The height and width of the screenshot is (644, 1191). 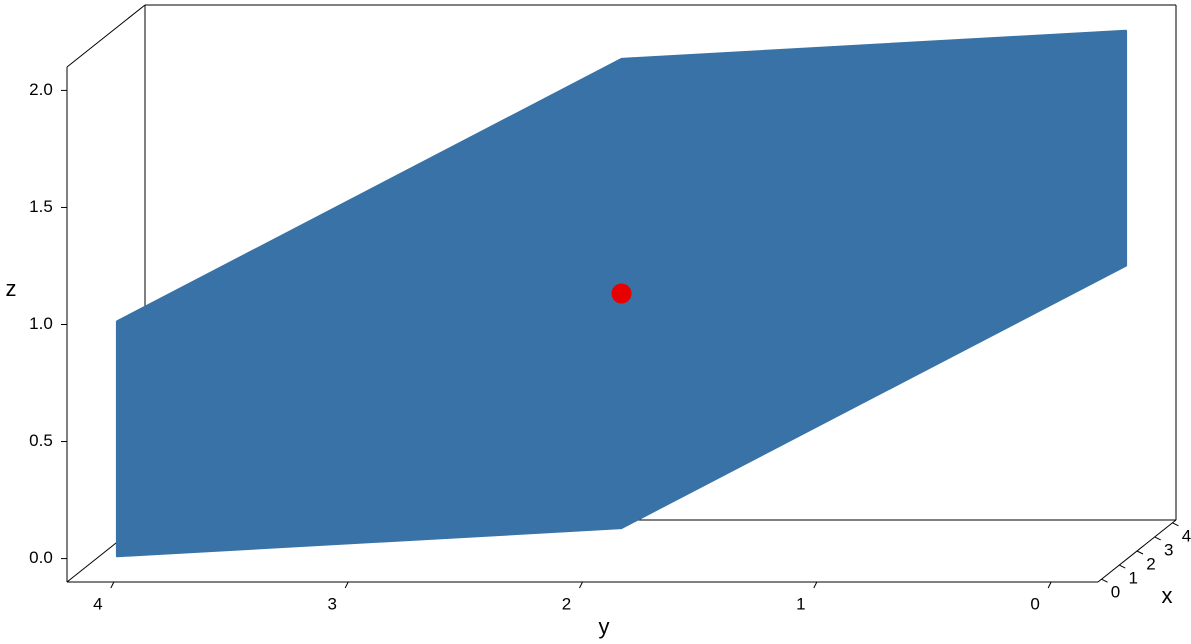 I want to click on z-tick-label: 1.0, so click(x=41, y=323).